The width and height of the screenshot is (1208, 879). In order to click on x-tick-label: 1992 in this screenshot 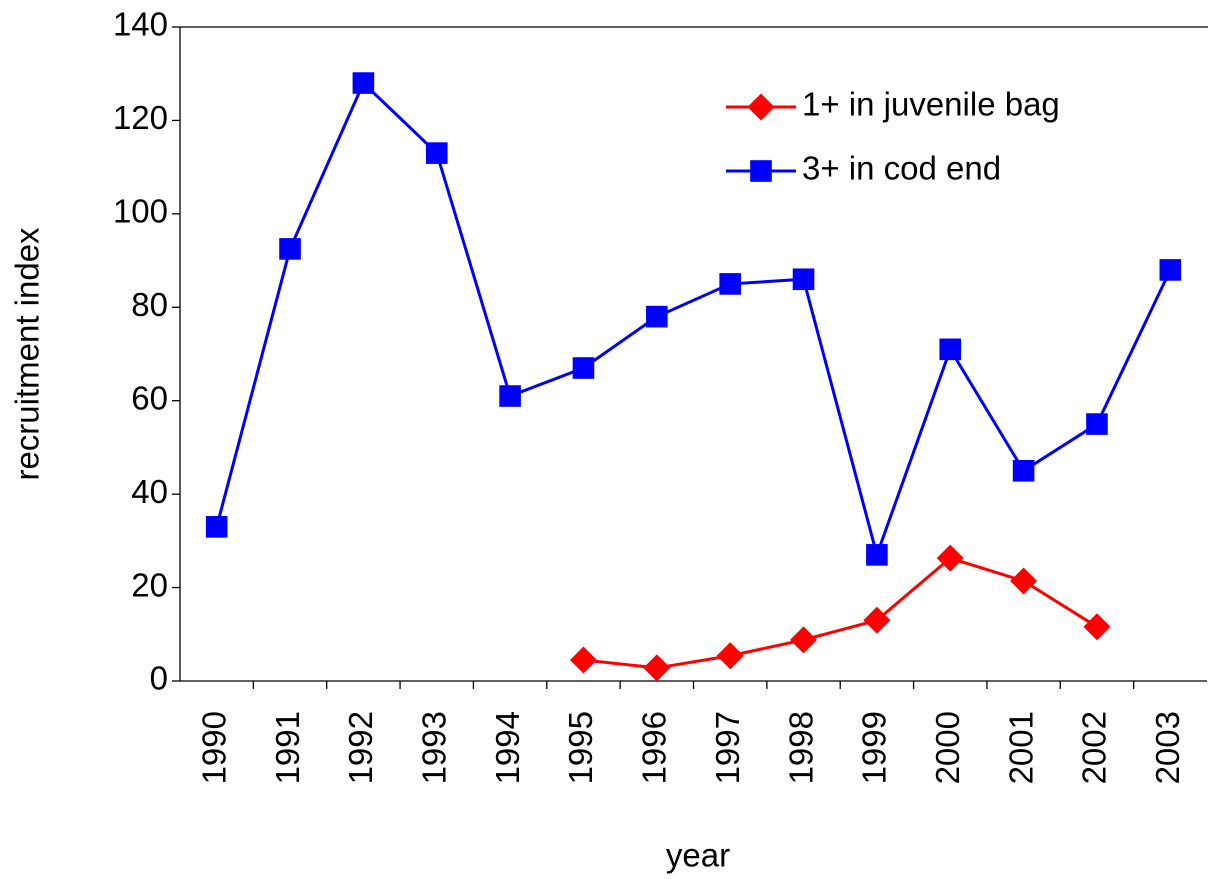, I will do `click(360, 747)`.